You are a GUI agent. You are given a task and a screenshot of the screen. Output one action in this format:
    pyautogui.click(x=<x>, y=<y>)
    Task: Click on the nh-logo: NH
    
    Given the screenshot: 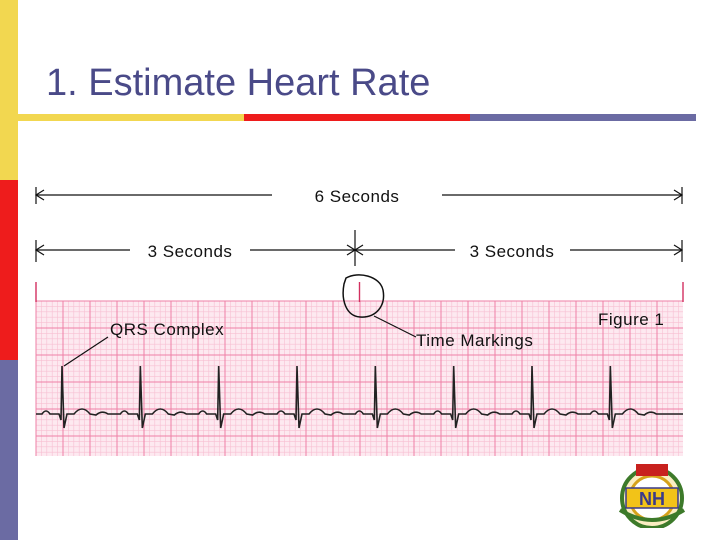 What is the action you would take?
    pyautogui.click(x=652, y=496)
    